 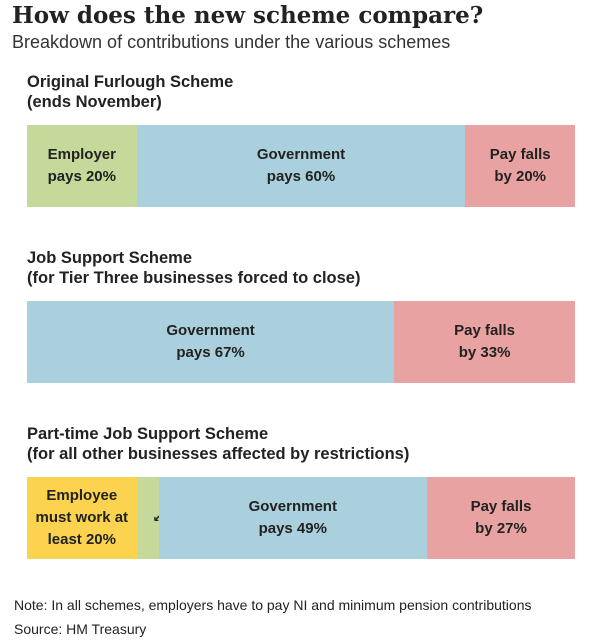 I want to click on segment-name: Employee, so click(x=82, y=495).